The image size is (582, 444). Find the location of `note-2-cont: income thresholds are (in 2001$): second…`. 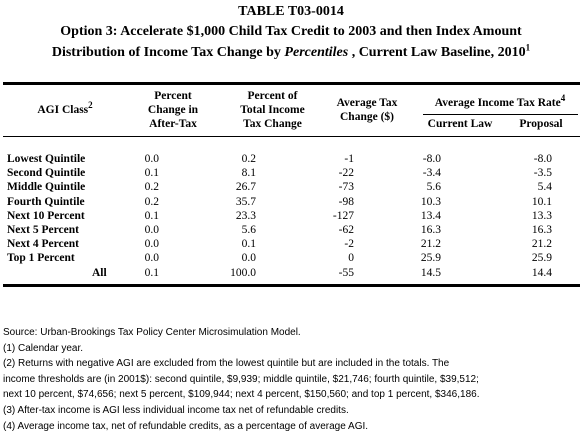

note-2-cont: income thresholds are (in 2001$): second… is located at coordinates (241, 379).